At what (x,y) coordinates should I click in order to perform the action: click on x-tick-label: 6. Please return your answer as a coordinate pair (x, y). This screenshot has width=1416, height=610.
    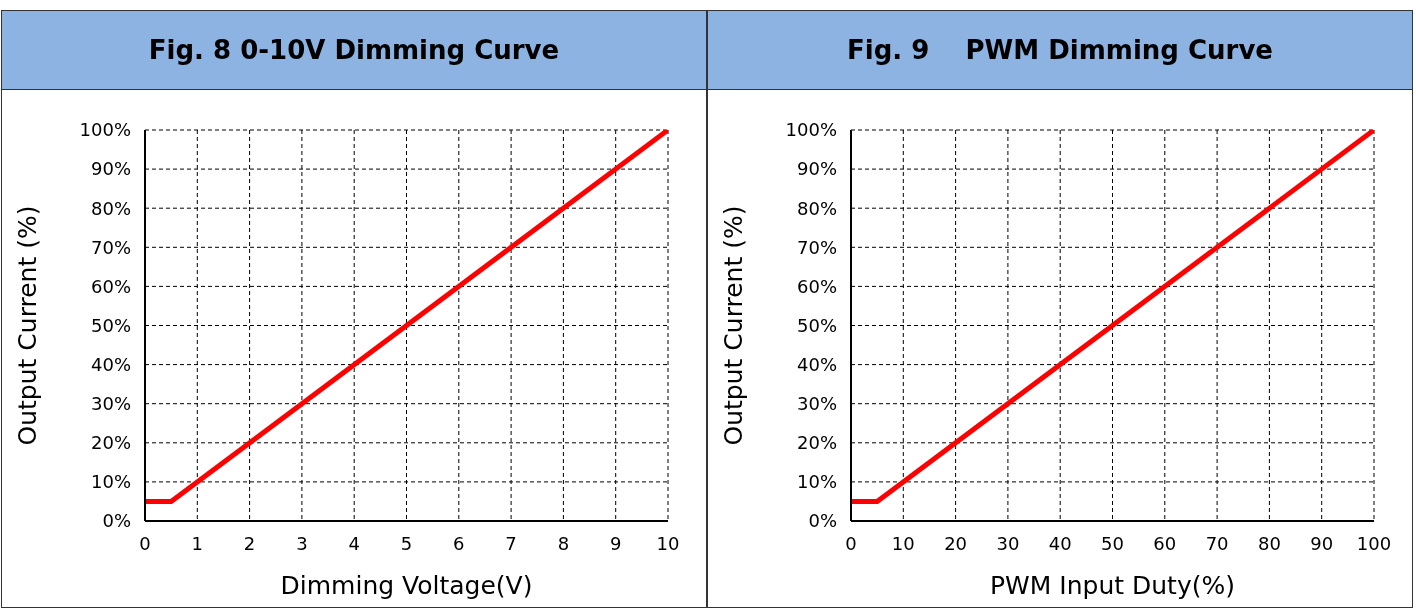
    Looking at the image, I should click on (459, 543).